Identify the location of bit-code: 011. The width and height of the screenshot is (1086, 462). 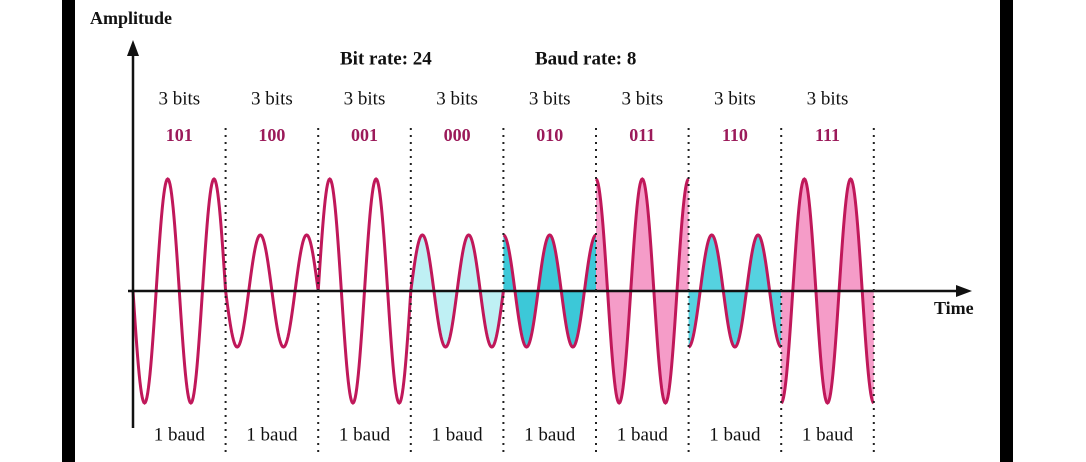
(642, 135).